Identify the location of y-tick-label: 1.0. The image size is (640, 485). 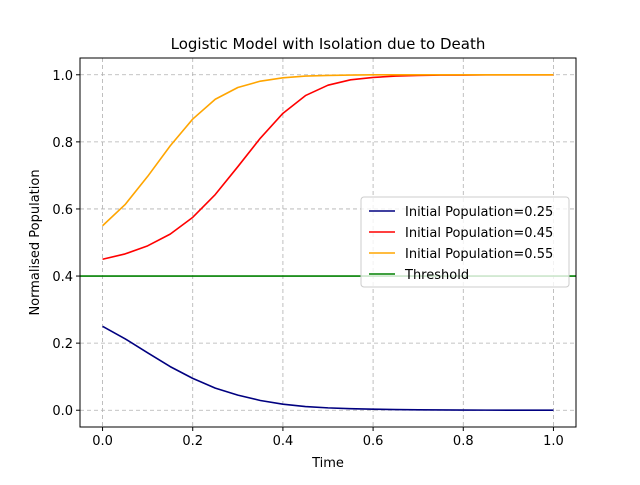
(62, 76).